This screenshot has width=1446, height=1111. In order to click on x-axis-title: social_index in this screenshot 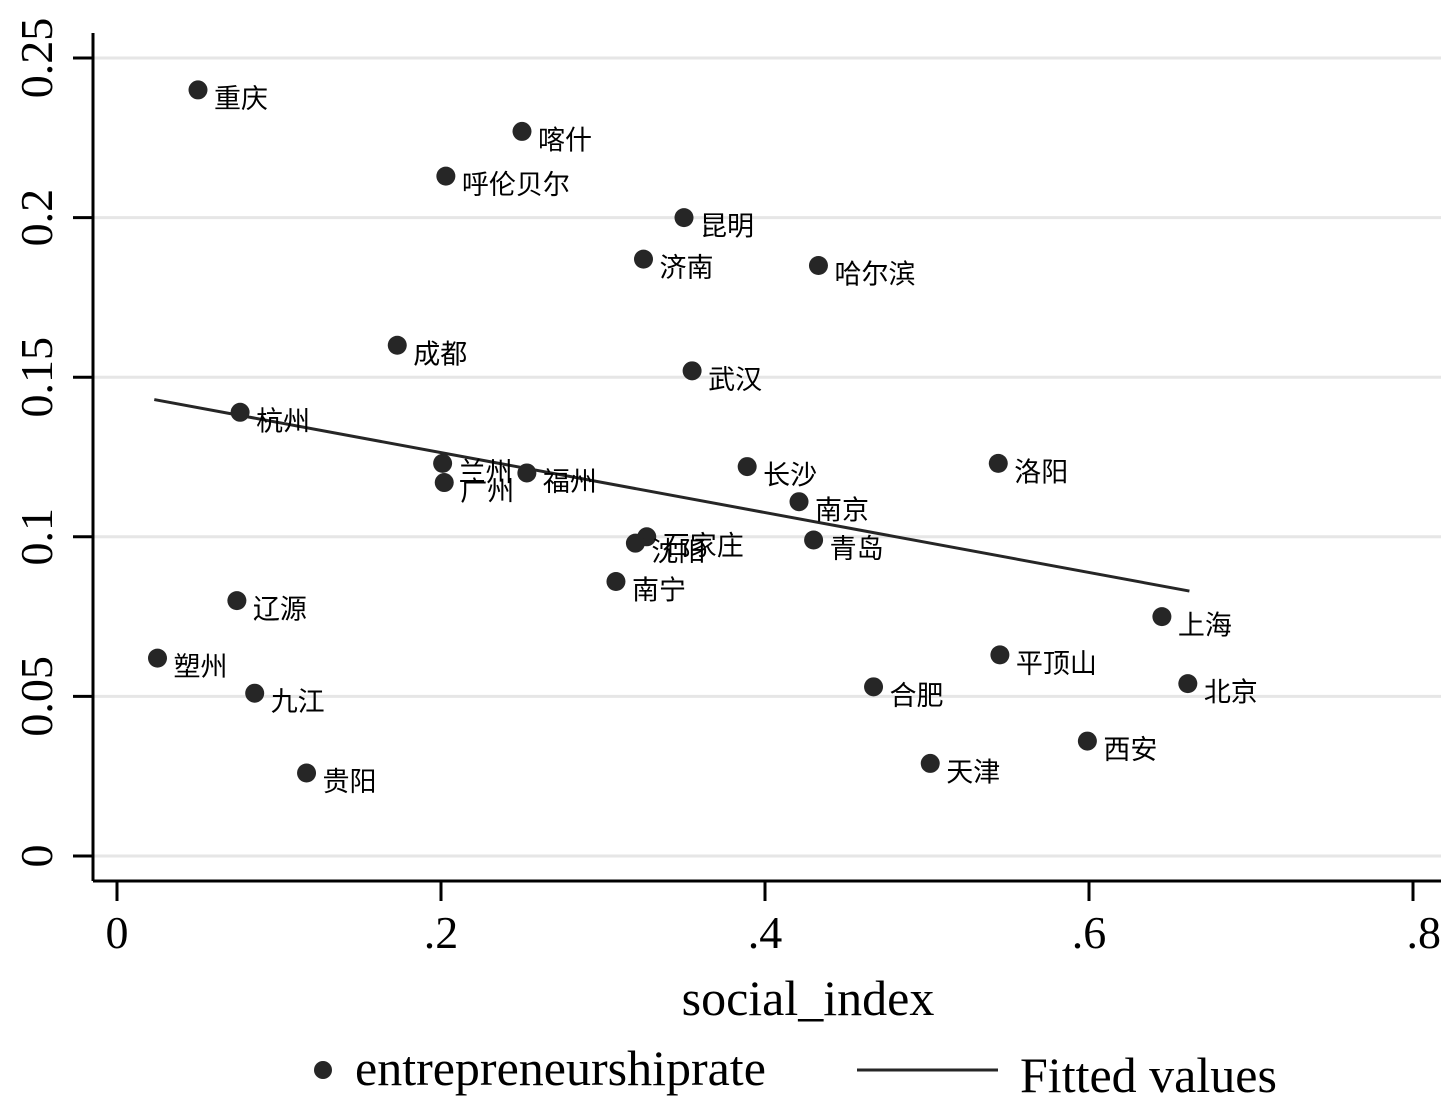, I will do `click(808, 998)`.